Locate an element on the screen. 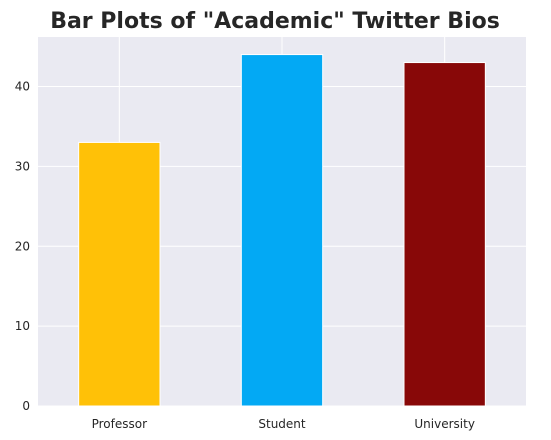 The image size is (551, 440). x-tick-label: University is located at coordinates (444, 424).